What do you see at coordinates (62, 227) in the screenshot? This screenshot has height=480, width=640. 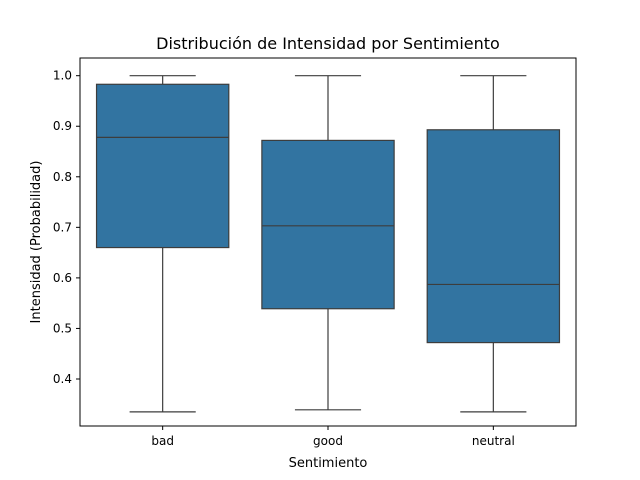 I see `y-tick-label: 0.7` at bounding box center [62, 227].